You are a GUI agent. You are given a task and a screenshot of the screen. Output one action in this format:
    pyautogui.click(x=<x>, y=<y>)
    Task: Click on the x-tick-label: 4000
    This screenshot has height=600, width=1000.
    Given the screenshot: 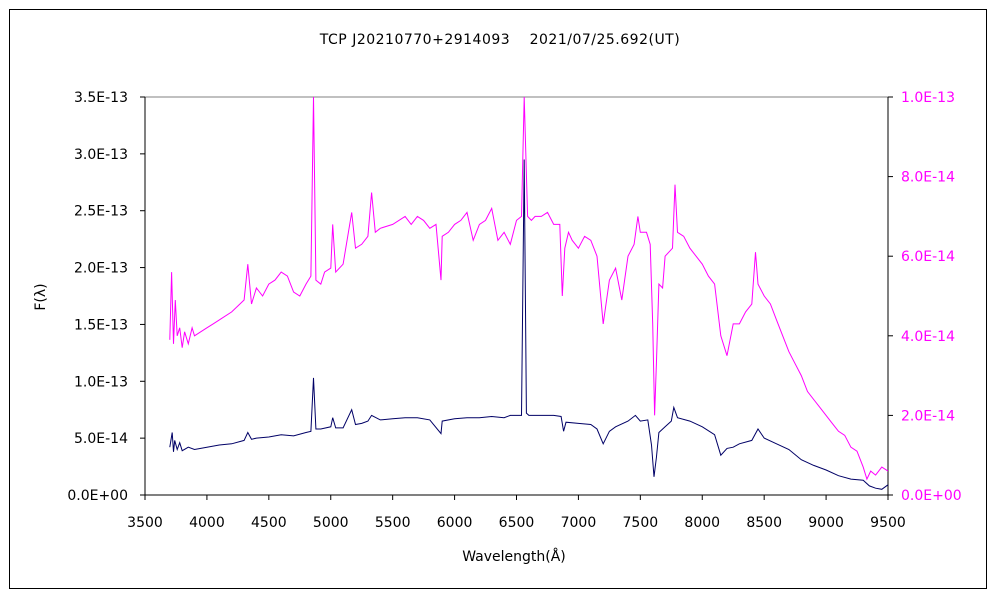 What is the action you would take?
    pyautogui.click(x=207, y=523)
    